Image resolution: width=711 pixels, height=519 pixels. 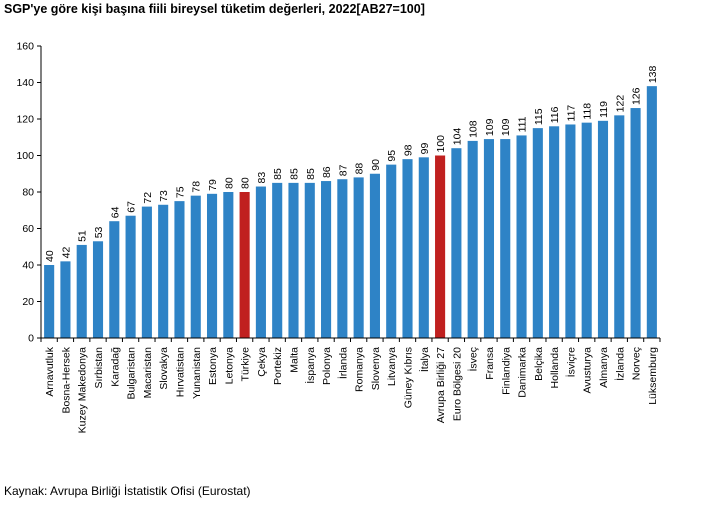 I want to click on x-tick-label: Güney Kıbrıs, so click(x=409, y=377).